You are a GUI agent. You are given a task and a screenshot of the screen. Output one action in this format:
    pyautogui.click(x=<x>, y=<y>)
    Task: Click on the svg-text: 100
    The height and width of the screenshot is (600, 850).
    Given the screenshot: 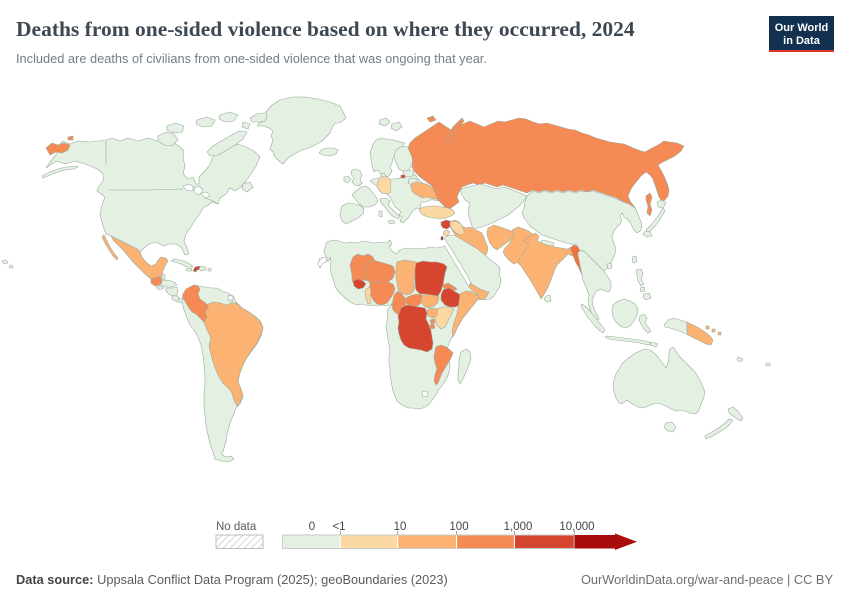 What is the action you would take?
    pyautogui.click(x=458, y=527)
    